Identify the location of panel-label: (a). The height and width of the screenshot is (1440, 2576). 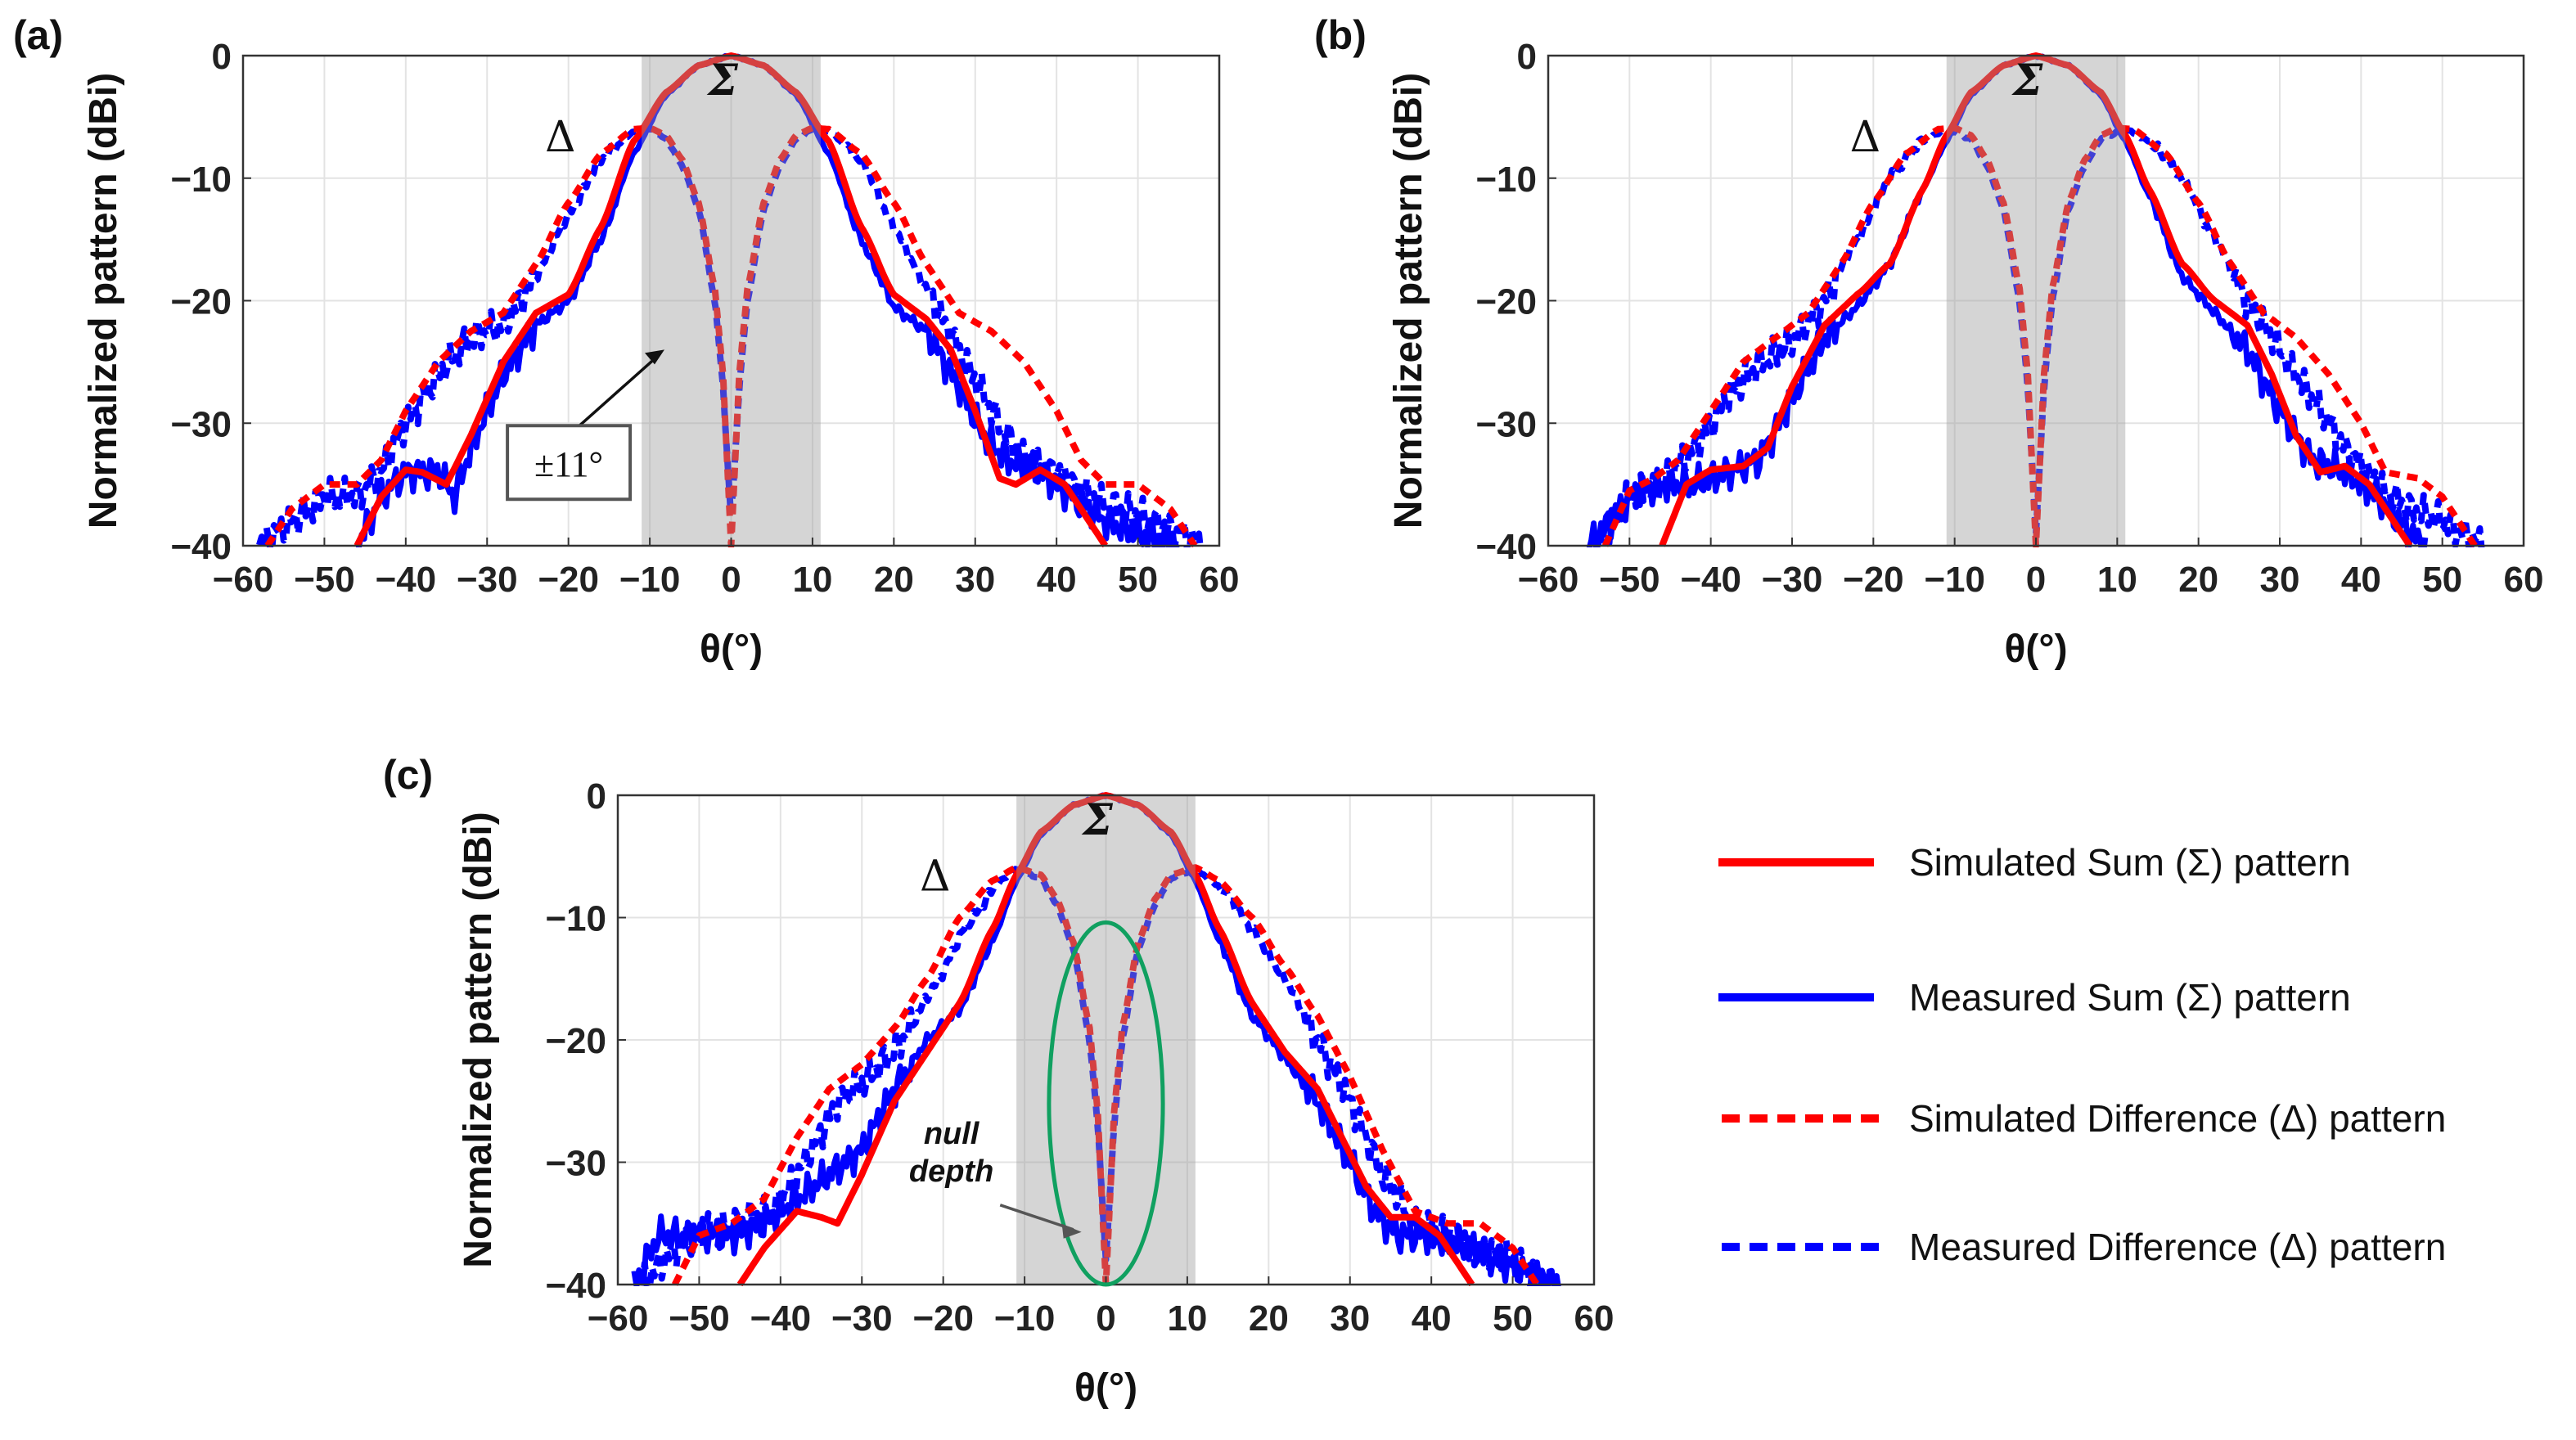
(38, 35).